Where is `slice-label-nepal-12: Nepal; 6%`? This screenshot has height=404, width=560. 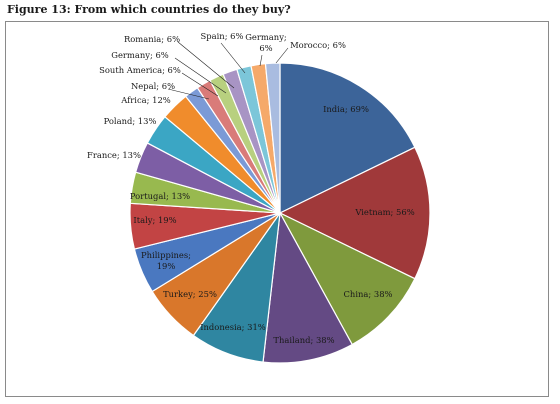
slice-label-nepal-12: Nepal; 6% is located at coordinates (153, 86).